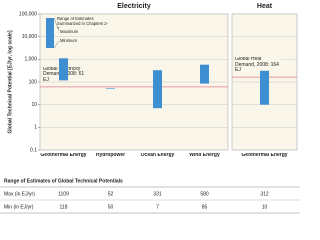  What do you see at coordinates (111, 194) in the screenshot?
I see `table-cell: 52` at bounding box center [111, 194].